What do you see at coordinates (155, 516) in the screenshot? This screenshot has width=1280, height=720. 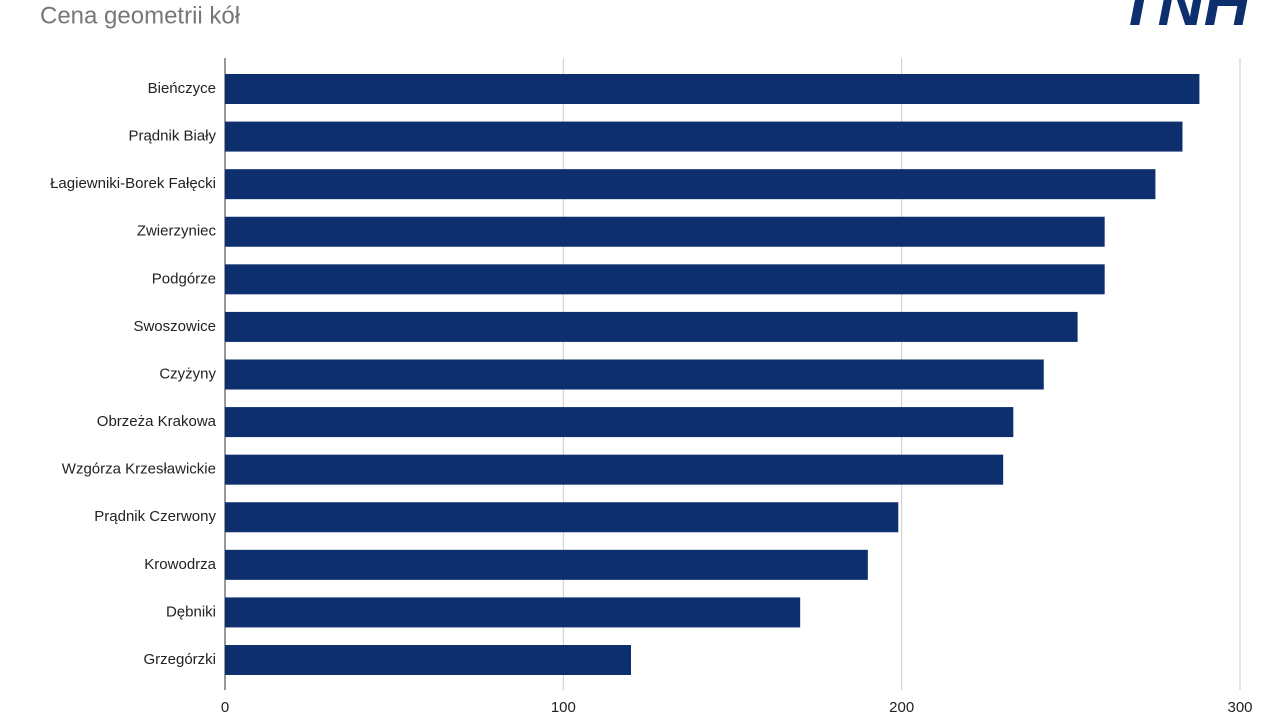 I see `y-tick-label: Prądnik Czerwony` at bounding box center [155, 516].